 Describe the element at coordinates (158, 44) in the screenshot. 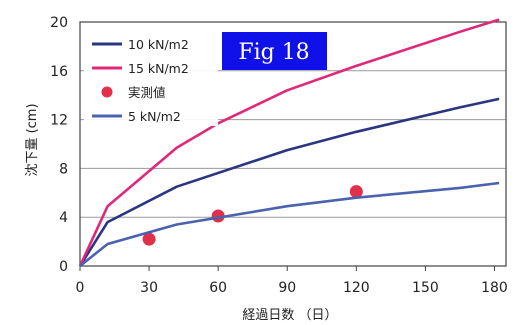

I see `legend-label-10kn: 10 kN/m2` at that location.